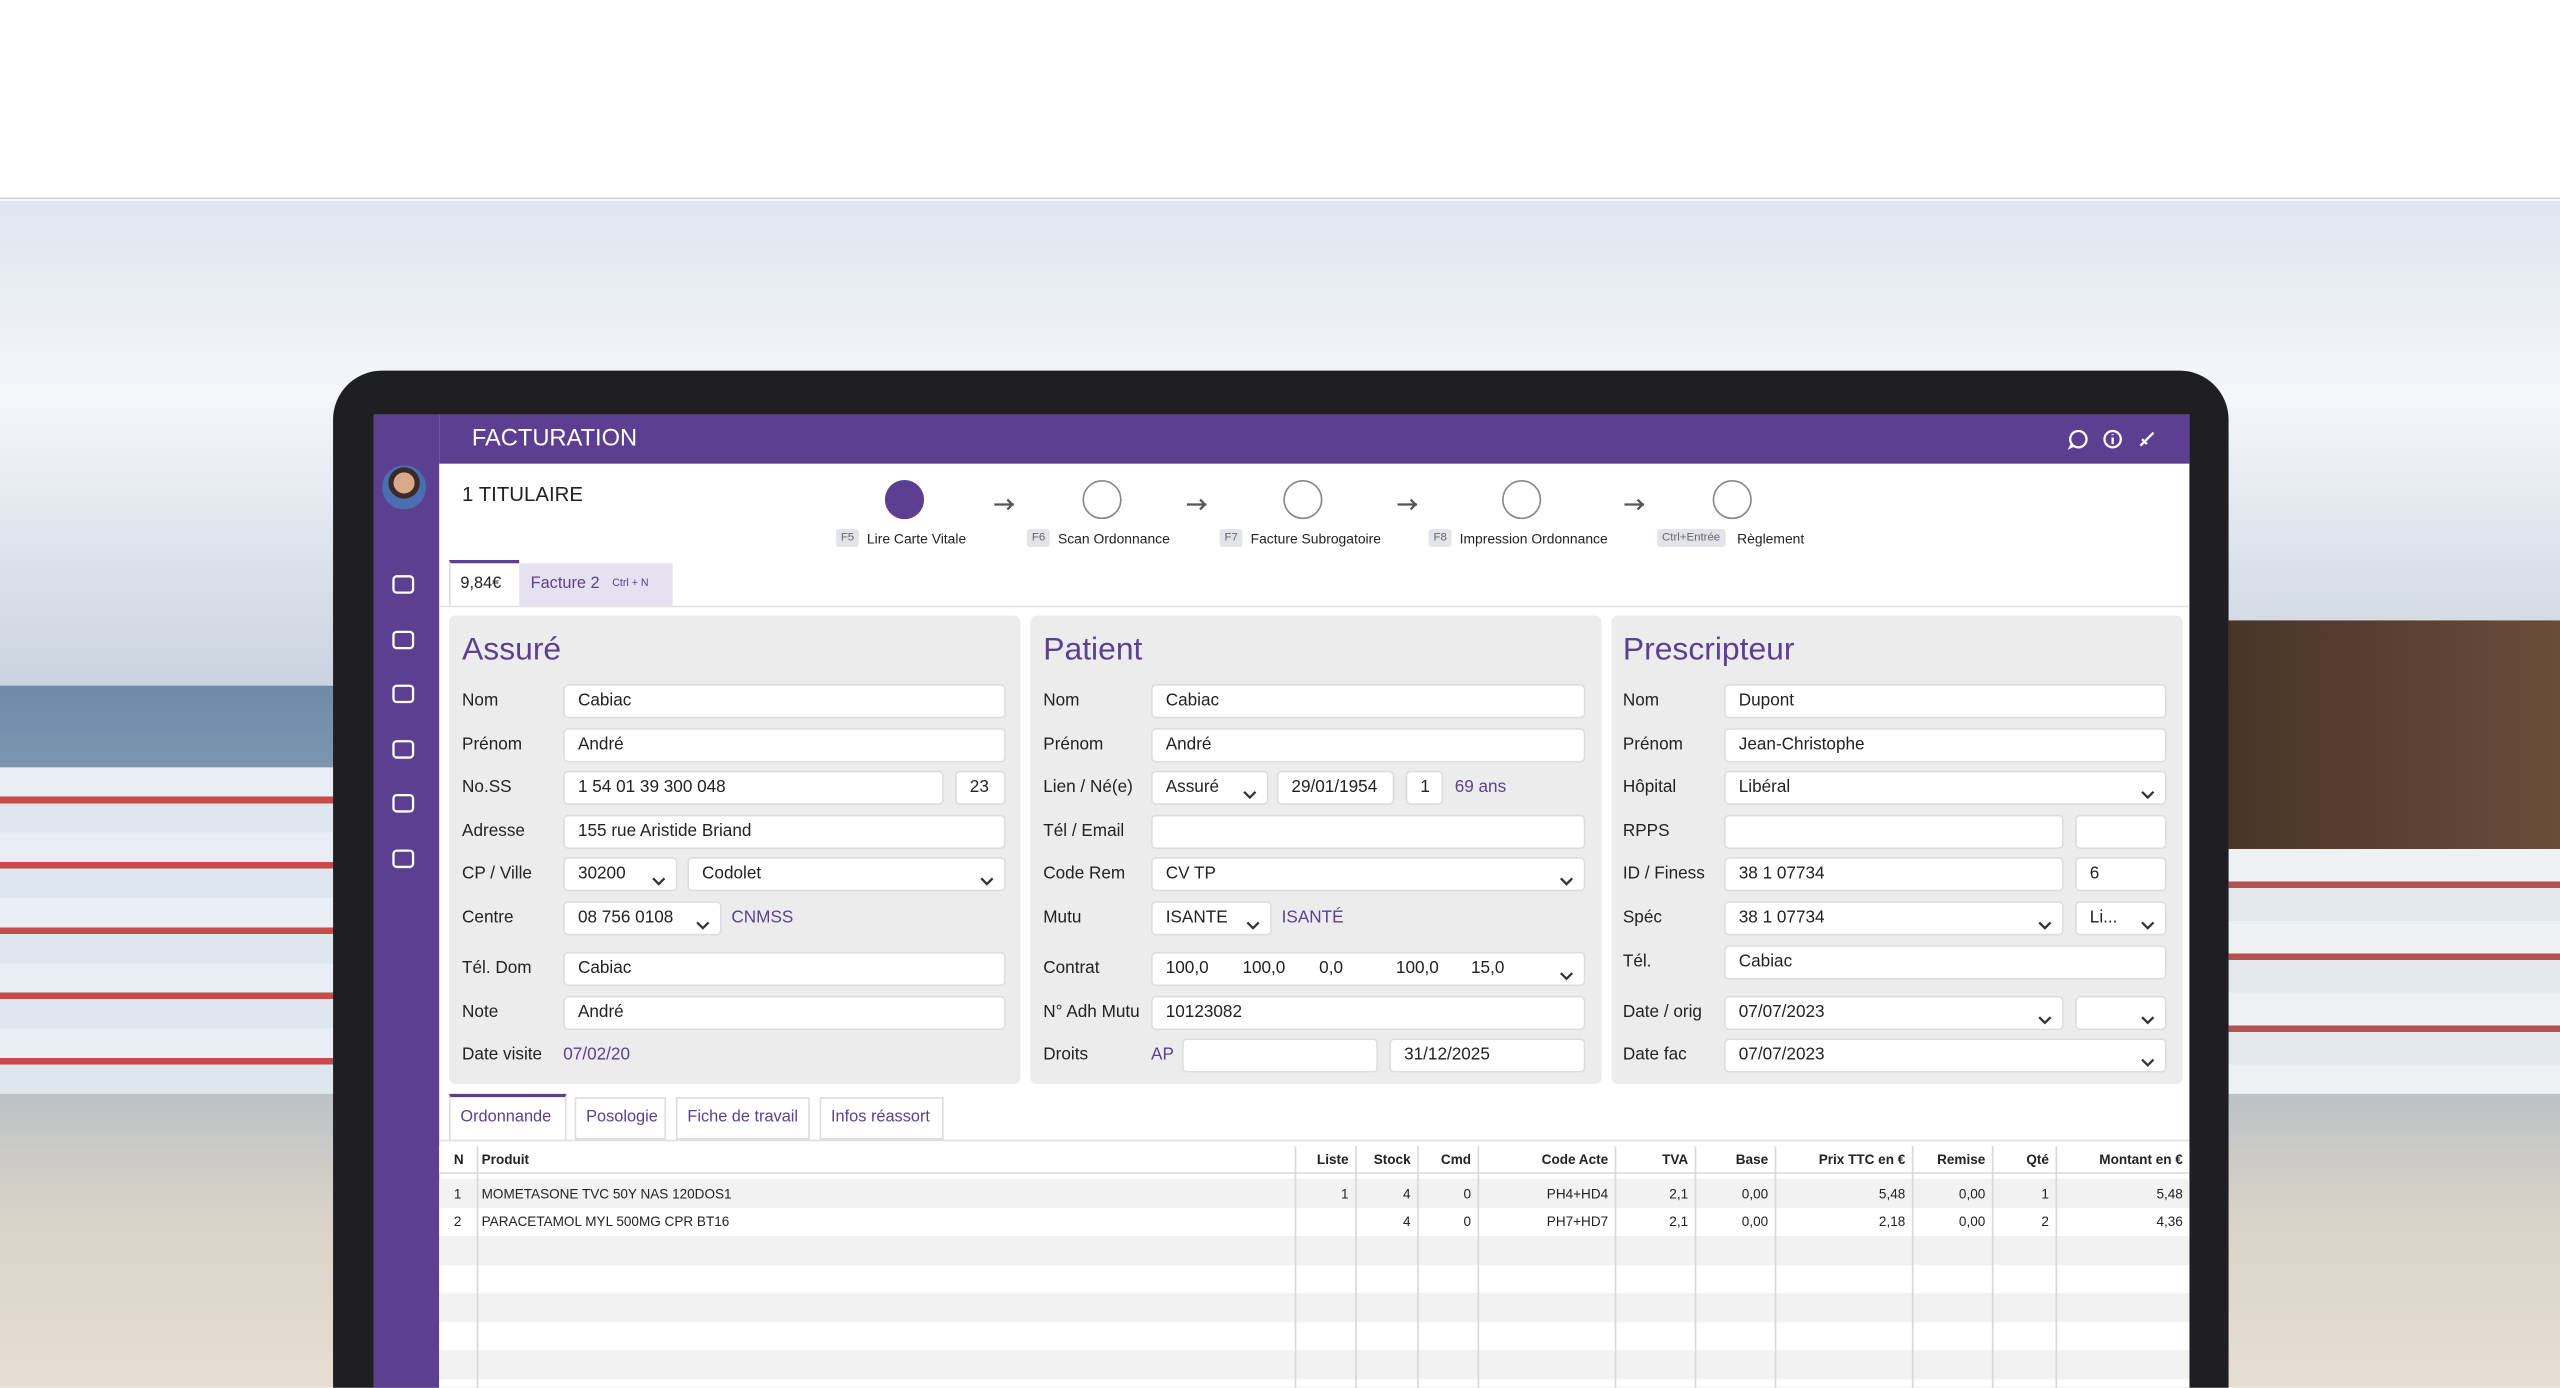  What do you see at coordinates (1654, 1054) in the screenshot?
I see `field-label: Date fac` at bounding box center [1654, 1054].